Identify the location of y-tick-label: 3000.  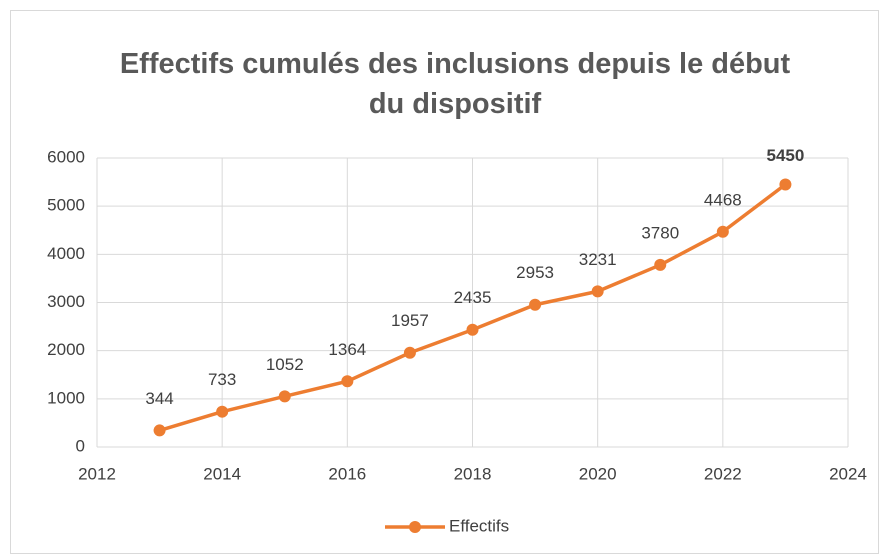
(66, 301).